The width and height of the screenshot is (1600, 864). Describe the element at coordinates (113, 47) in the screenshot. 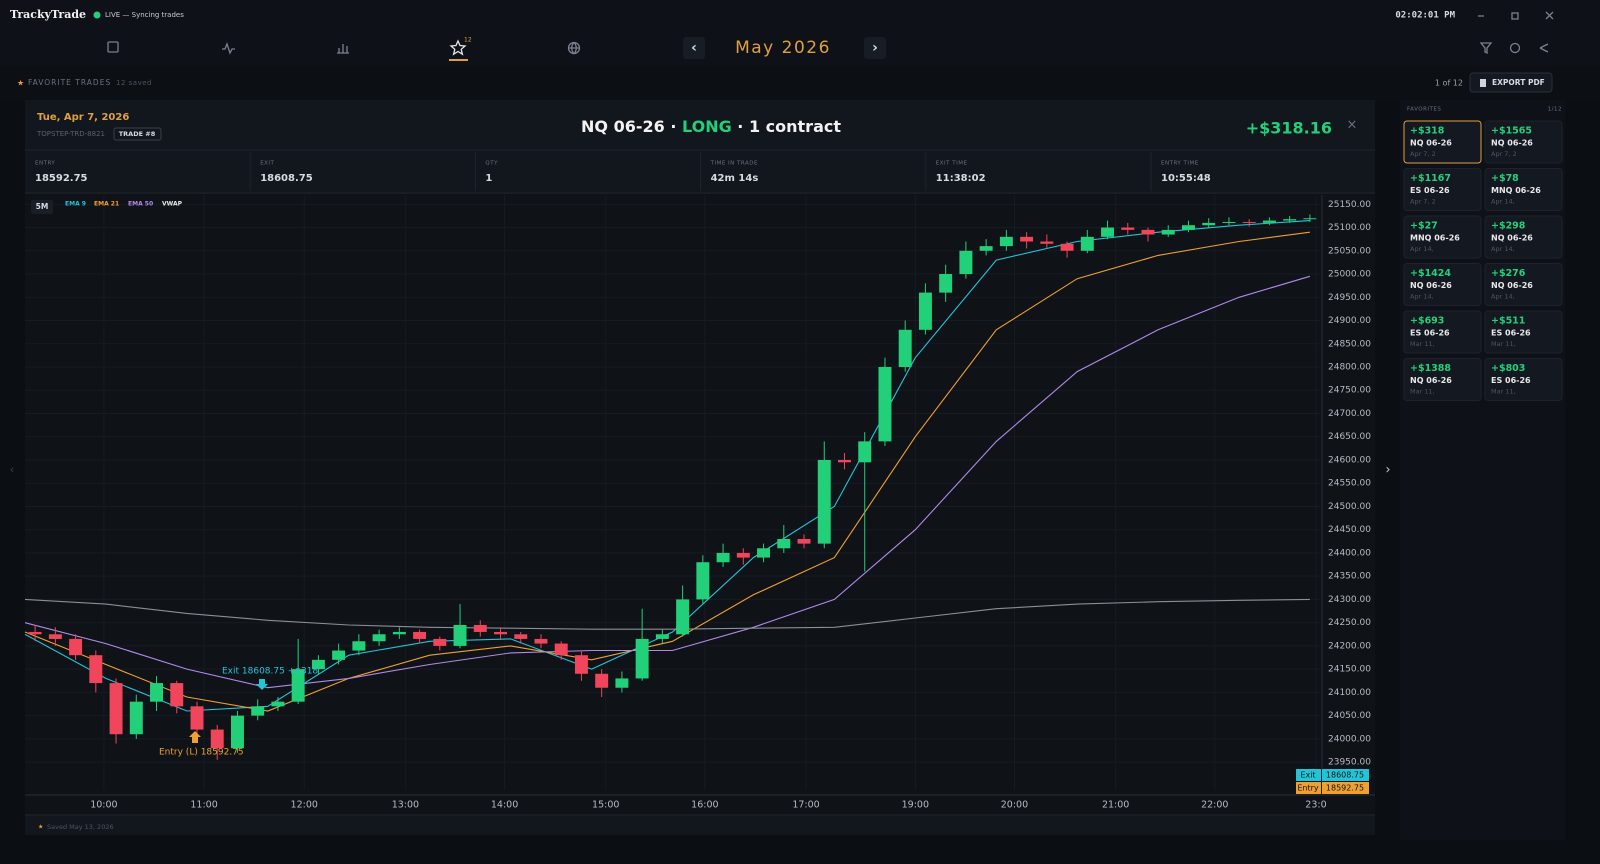

I see `calendar-tab` at that location.